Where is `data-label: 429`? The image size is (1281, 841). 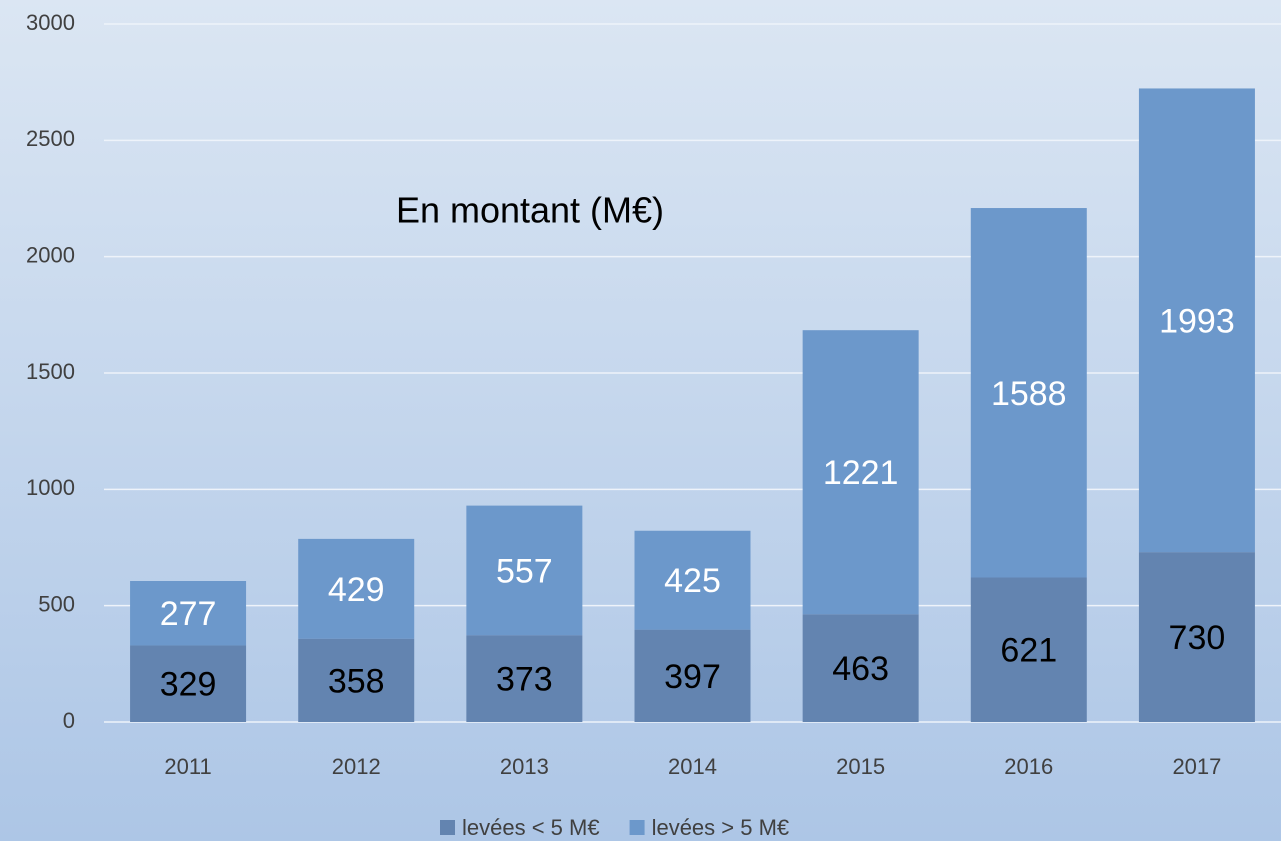
data-label: 429 is located at coordinates (356, 590).